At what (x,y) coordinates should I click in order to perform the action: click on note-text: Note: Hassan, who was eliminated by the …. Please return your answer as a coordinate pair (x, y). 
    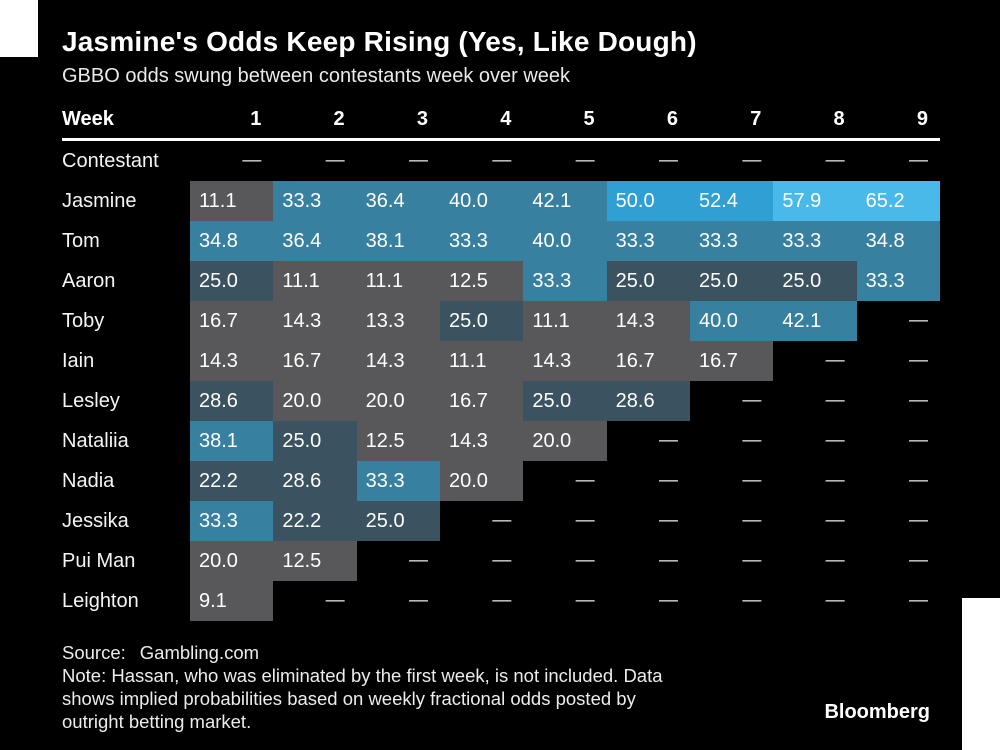
    Looking at the image, I should click on (362, 698).